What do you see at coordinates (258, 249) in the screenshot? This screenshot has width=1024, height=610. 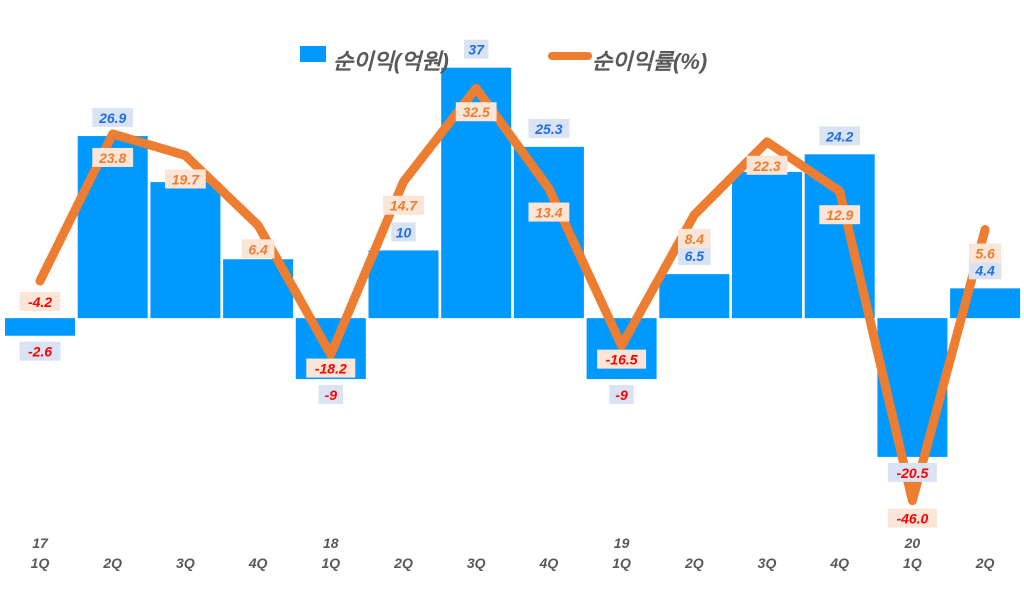 I see `line-label: 6.4` at bounding box center [258, 249].